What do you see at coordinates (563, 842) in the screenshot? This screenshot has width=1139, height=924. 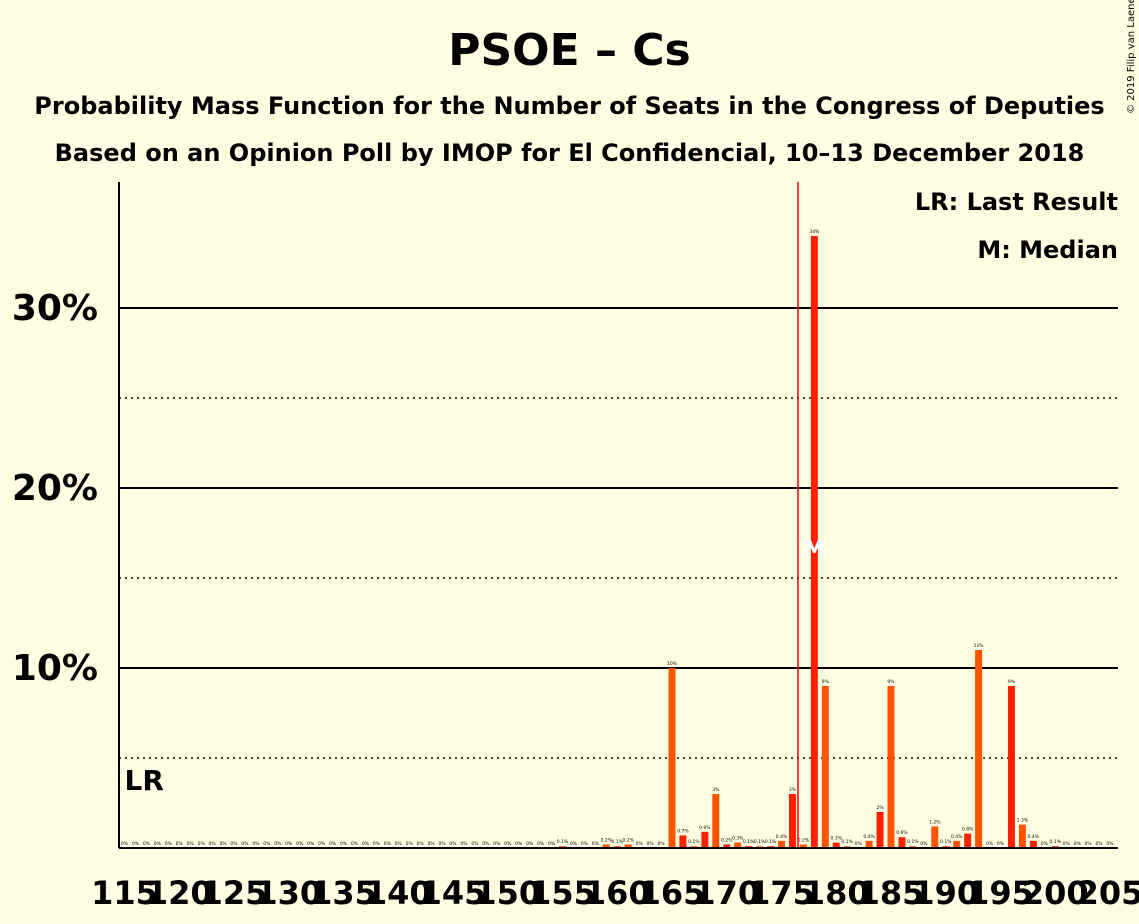 I see `bar-label-155: 0.1%` at bounding box center [563, 842].